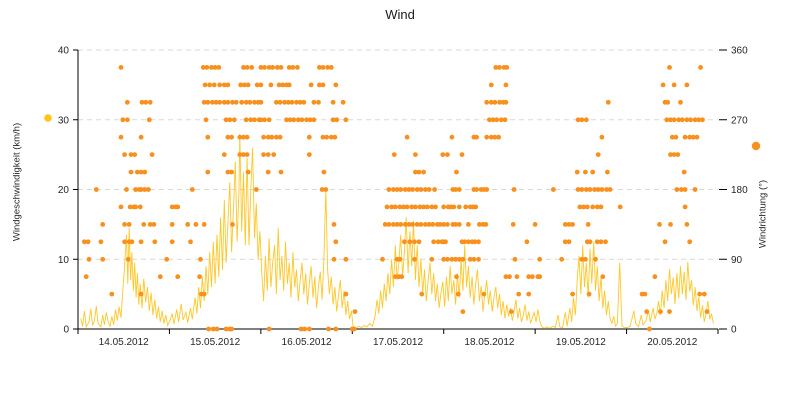 The width and height of the screenshot is (800, 400). Describe the element at coordinates (734, 330) in the screenshot. I see `svg-text: 0` at that location.